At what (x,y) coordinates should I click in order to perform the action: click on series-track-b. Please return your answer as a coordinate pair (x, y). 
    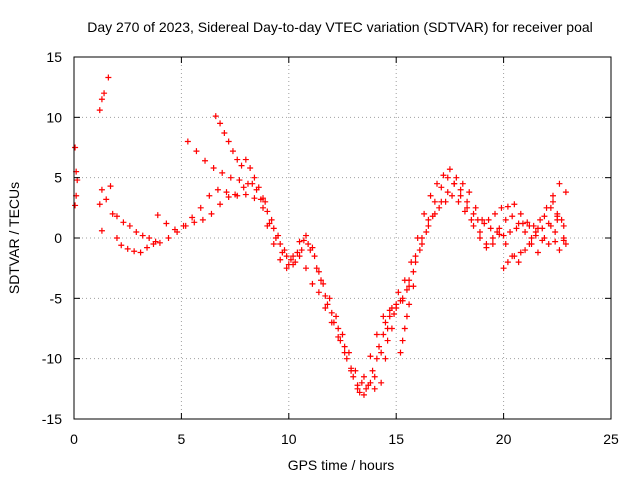
    Looking at the image, I should click on (127, 165).